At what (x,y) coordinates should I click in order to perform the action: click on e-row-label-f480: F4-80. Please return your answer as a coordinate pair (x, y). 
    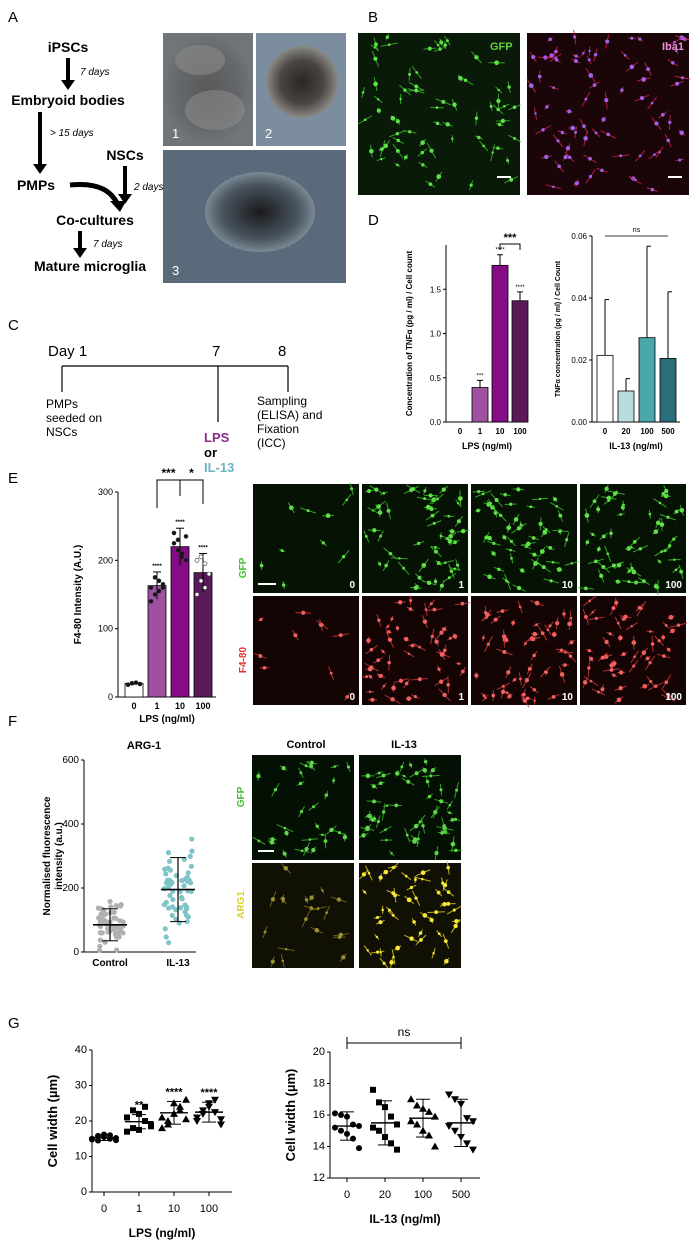
    Looking at the image, I should click on (243, 660).